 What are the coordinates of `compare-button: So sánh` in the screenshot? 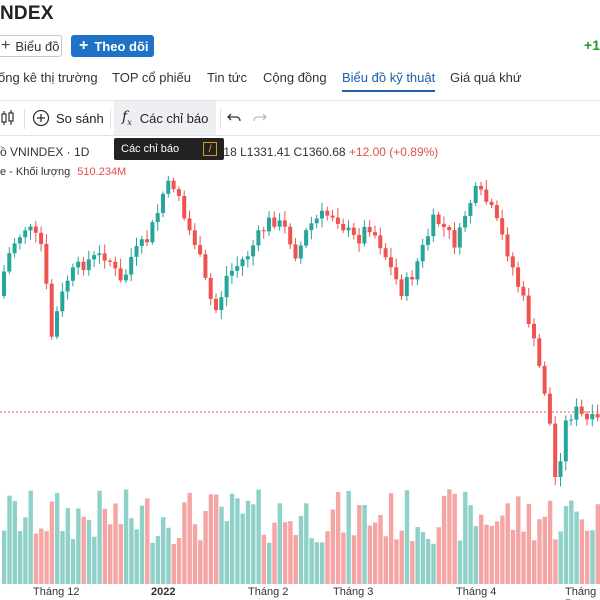 It's located at (68, 118).